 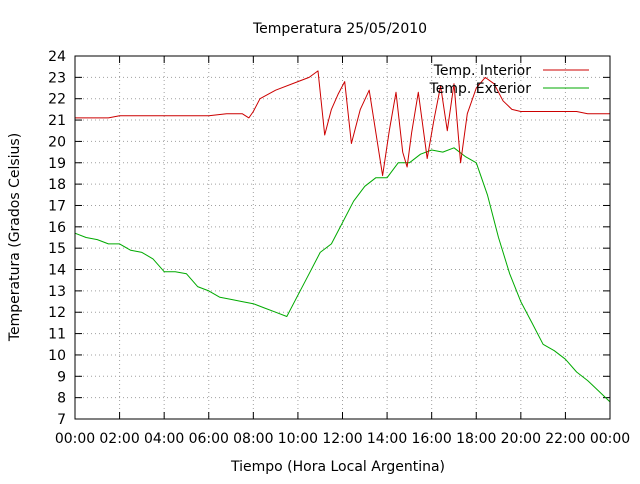 What do you see at coordinates (61, 377) in the screenshot?
I see `y-tick-label: 9` at bounding box center [61, 377].